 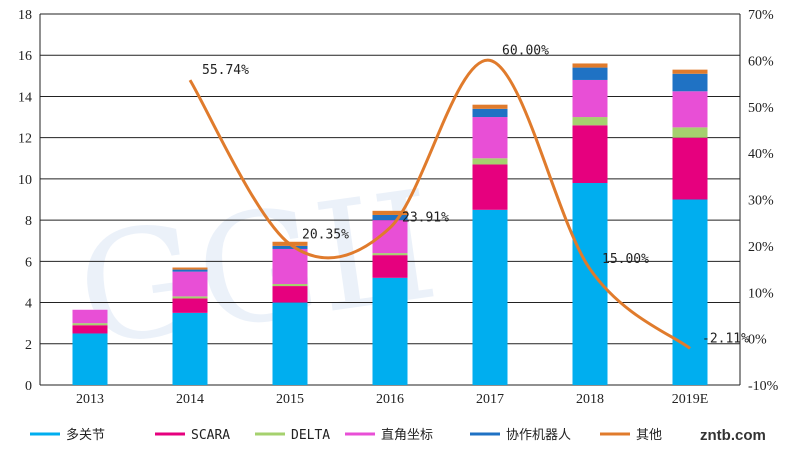 I want to click on y-left-tick-label: 16, so click(x=25, y=56).